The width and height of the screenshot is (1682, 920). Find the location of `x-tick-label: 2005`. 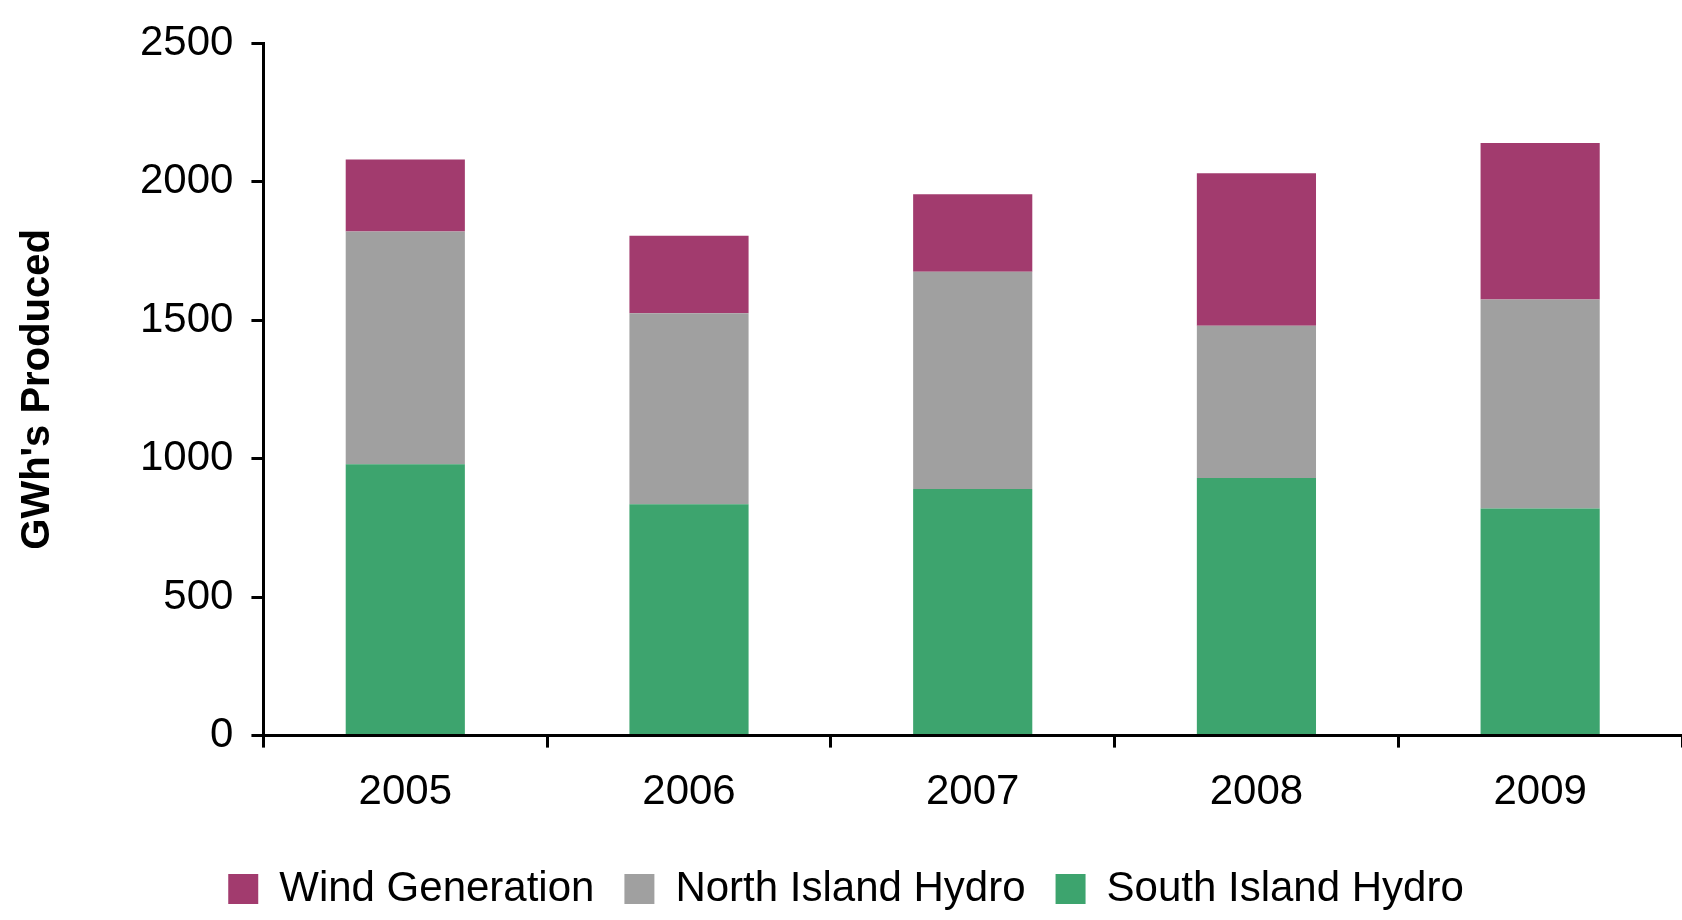

x-tick-label: 2005 is located at coordinates (405, 790).